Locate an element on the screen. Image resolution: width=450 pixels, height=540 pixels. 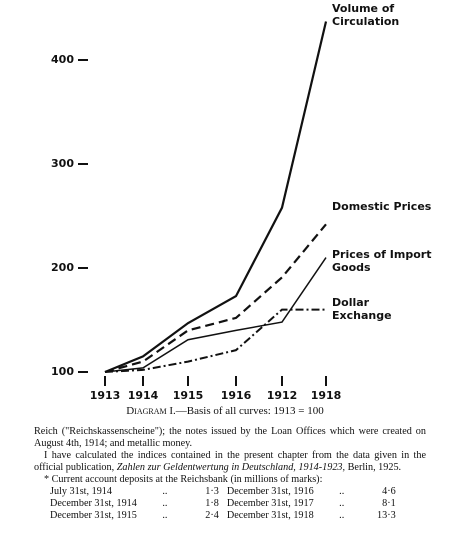
date: July 31st, 1914 is located at coordinates (81, 491).